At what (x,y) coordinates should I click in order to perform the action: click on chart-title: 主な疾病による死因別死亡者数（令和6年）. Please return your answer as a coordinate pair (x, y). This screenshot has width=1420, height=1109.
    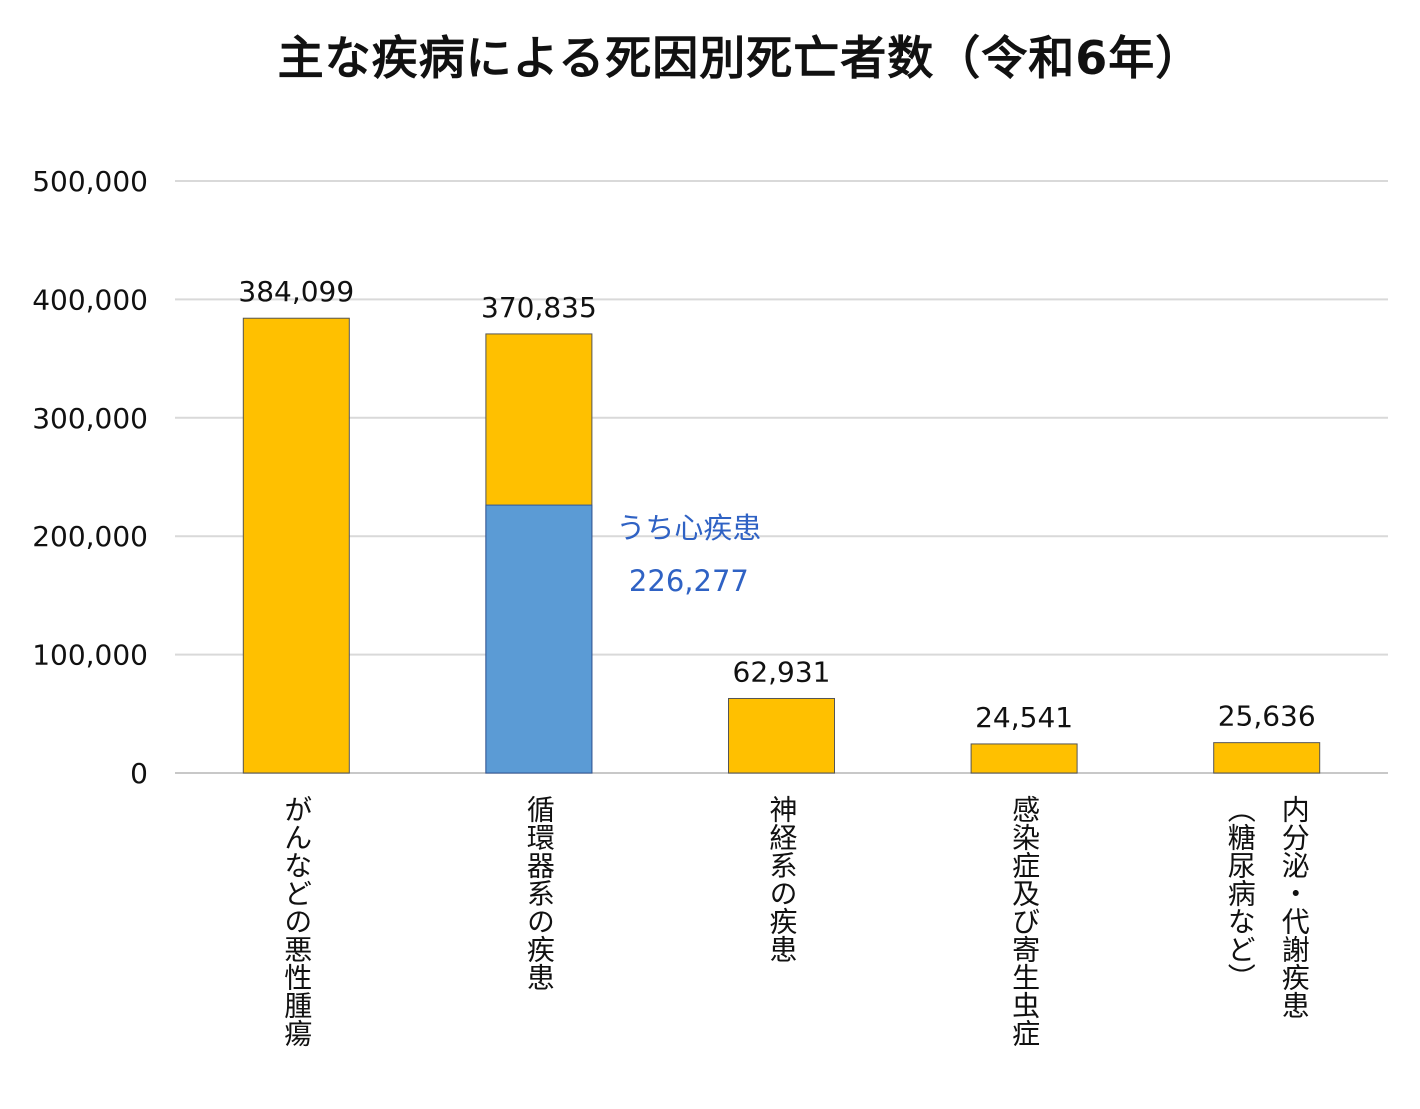
    Looking at the image, I should click on (740, 58).